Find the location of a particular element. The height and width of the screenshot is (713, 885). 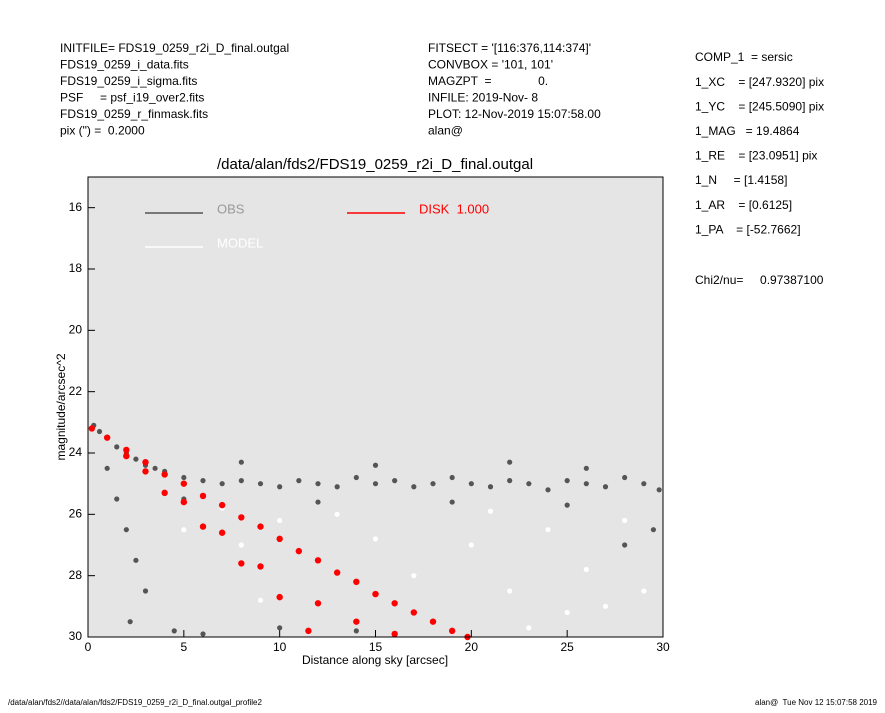

header-right: COMP_1 = sersic is located at coordinates (744, 57).